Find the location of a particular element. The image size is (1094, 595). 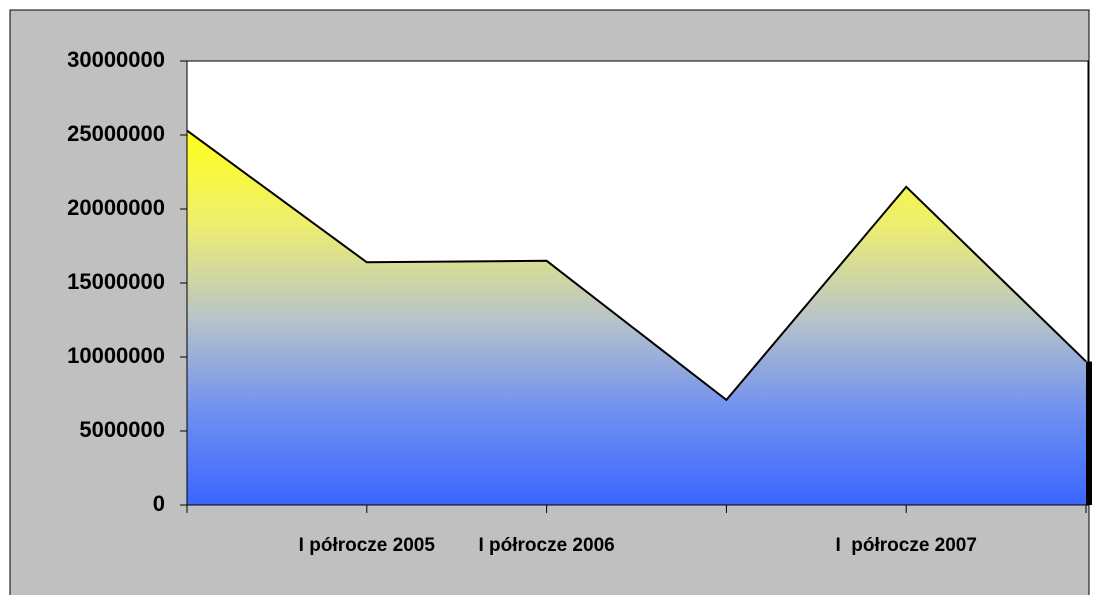

y-tick-label: 10000000 is located at coordinates (116, 355).